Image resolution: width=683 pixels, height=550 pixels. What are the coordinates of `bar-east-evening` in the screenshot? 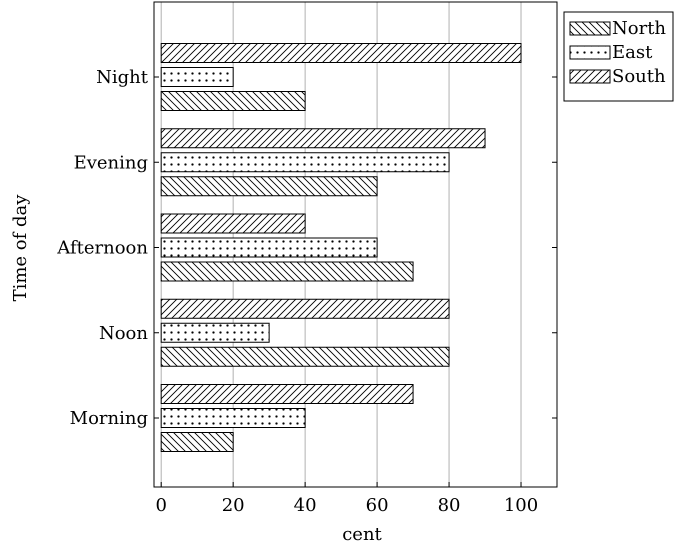 It's located at (305, 162).